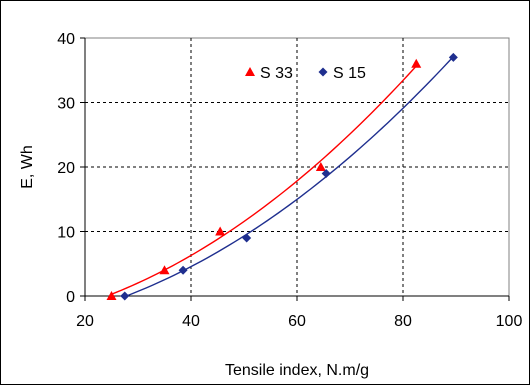  What do you see at coordinates (85, 321) in the screenshot?
I see `x-tick-label: 20` at bounding box center [85, 321].